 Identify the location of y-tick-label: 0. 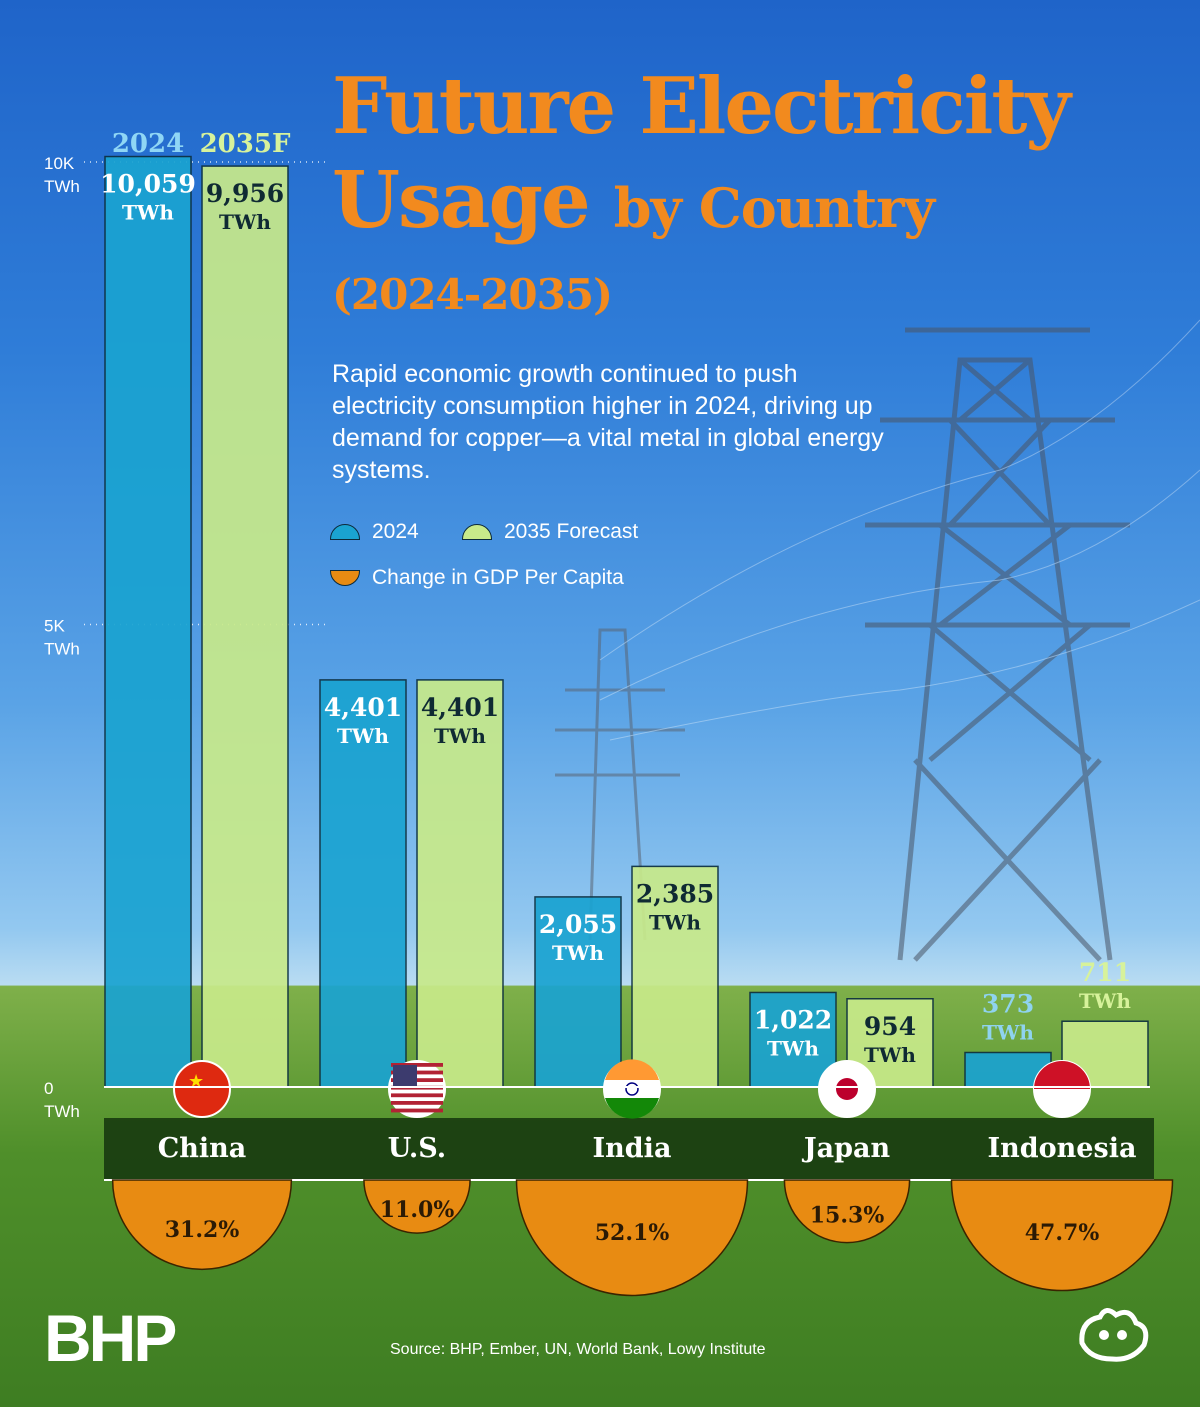
(48, 1088).